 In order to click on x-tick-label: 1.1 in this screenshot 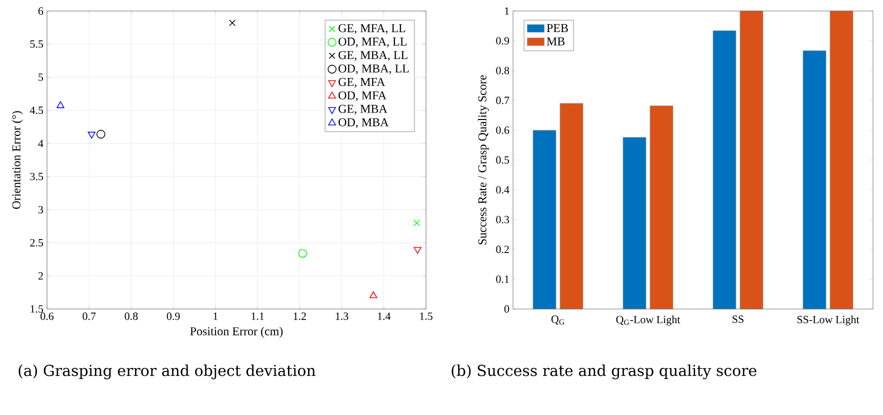, I will do `click(258, 316)`.